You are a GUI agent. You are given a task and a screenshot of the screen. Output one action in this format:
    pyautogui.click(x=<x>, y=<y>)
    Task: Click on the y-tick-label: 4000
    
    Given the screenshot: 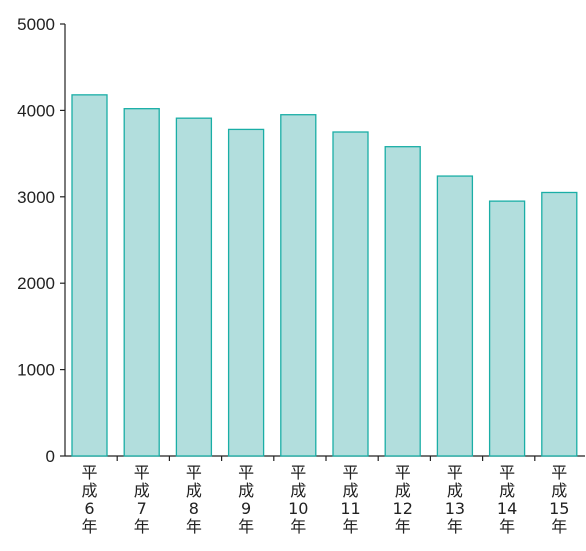 What is the action you would take?
    pyautogui.click(x=36, y=110)
    